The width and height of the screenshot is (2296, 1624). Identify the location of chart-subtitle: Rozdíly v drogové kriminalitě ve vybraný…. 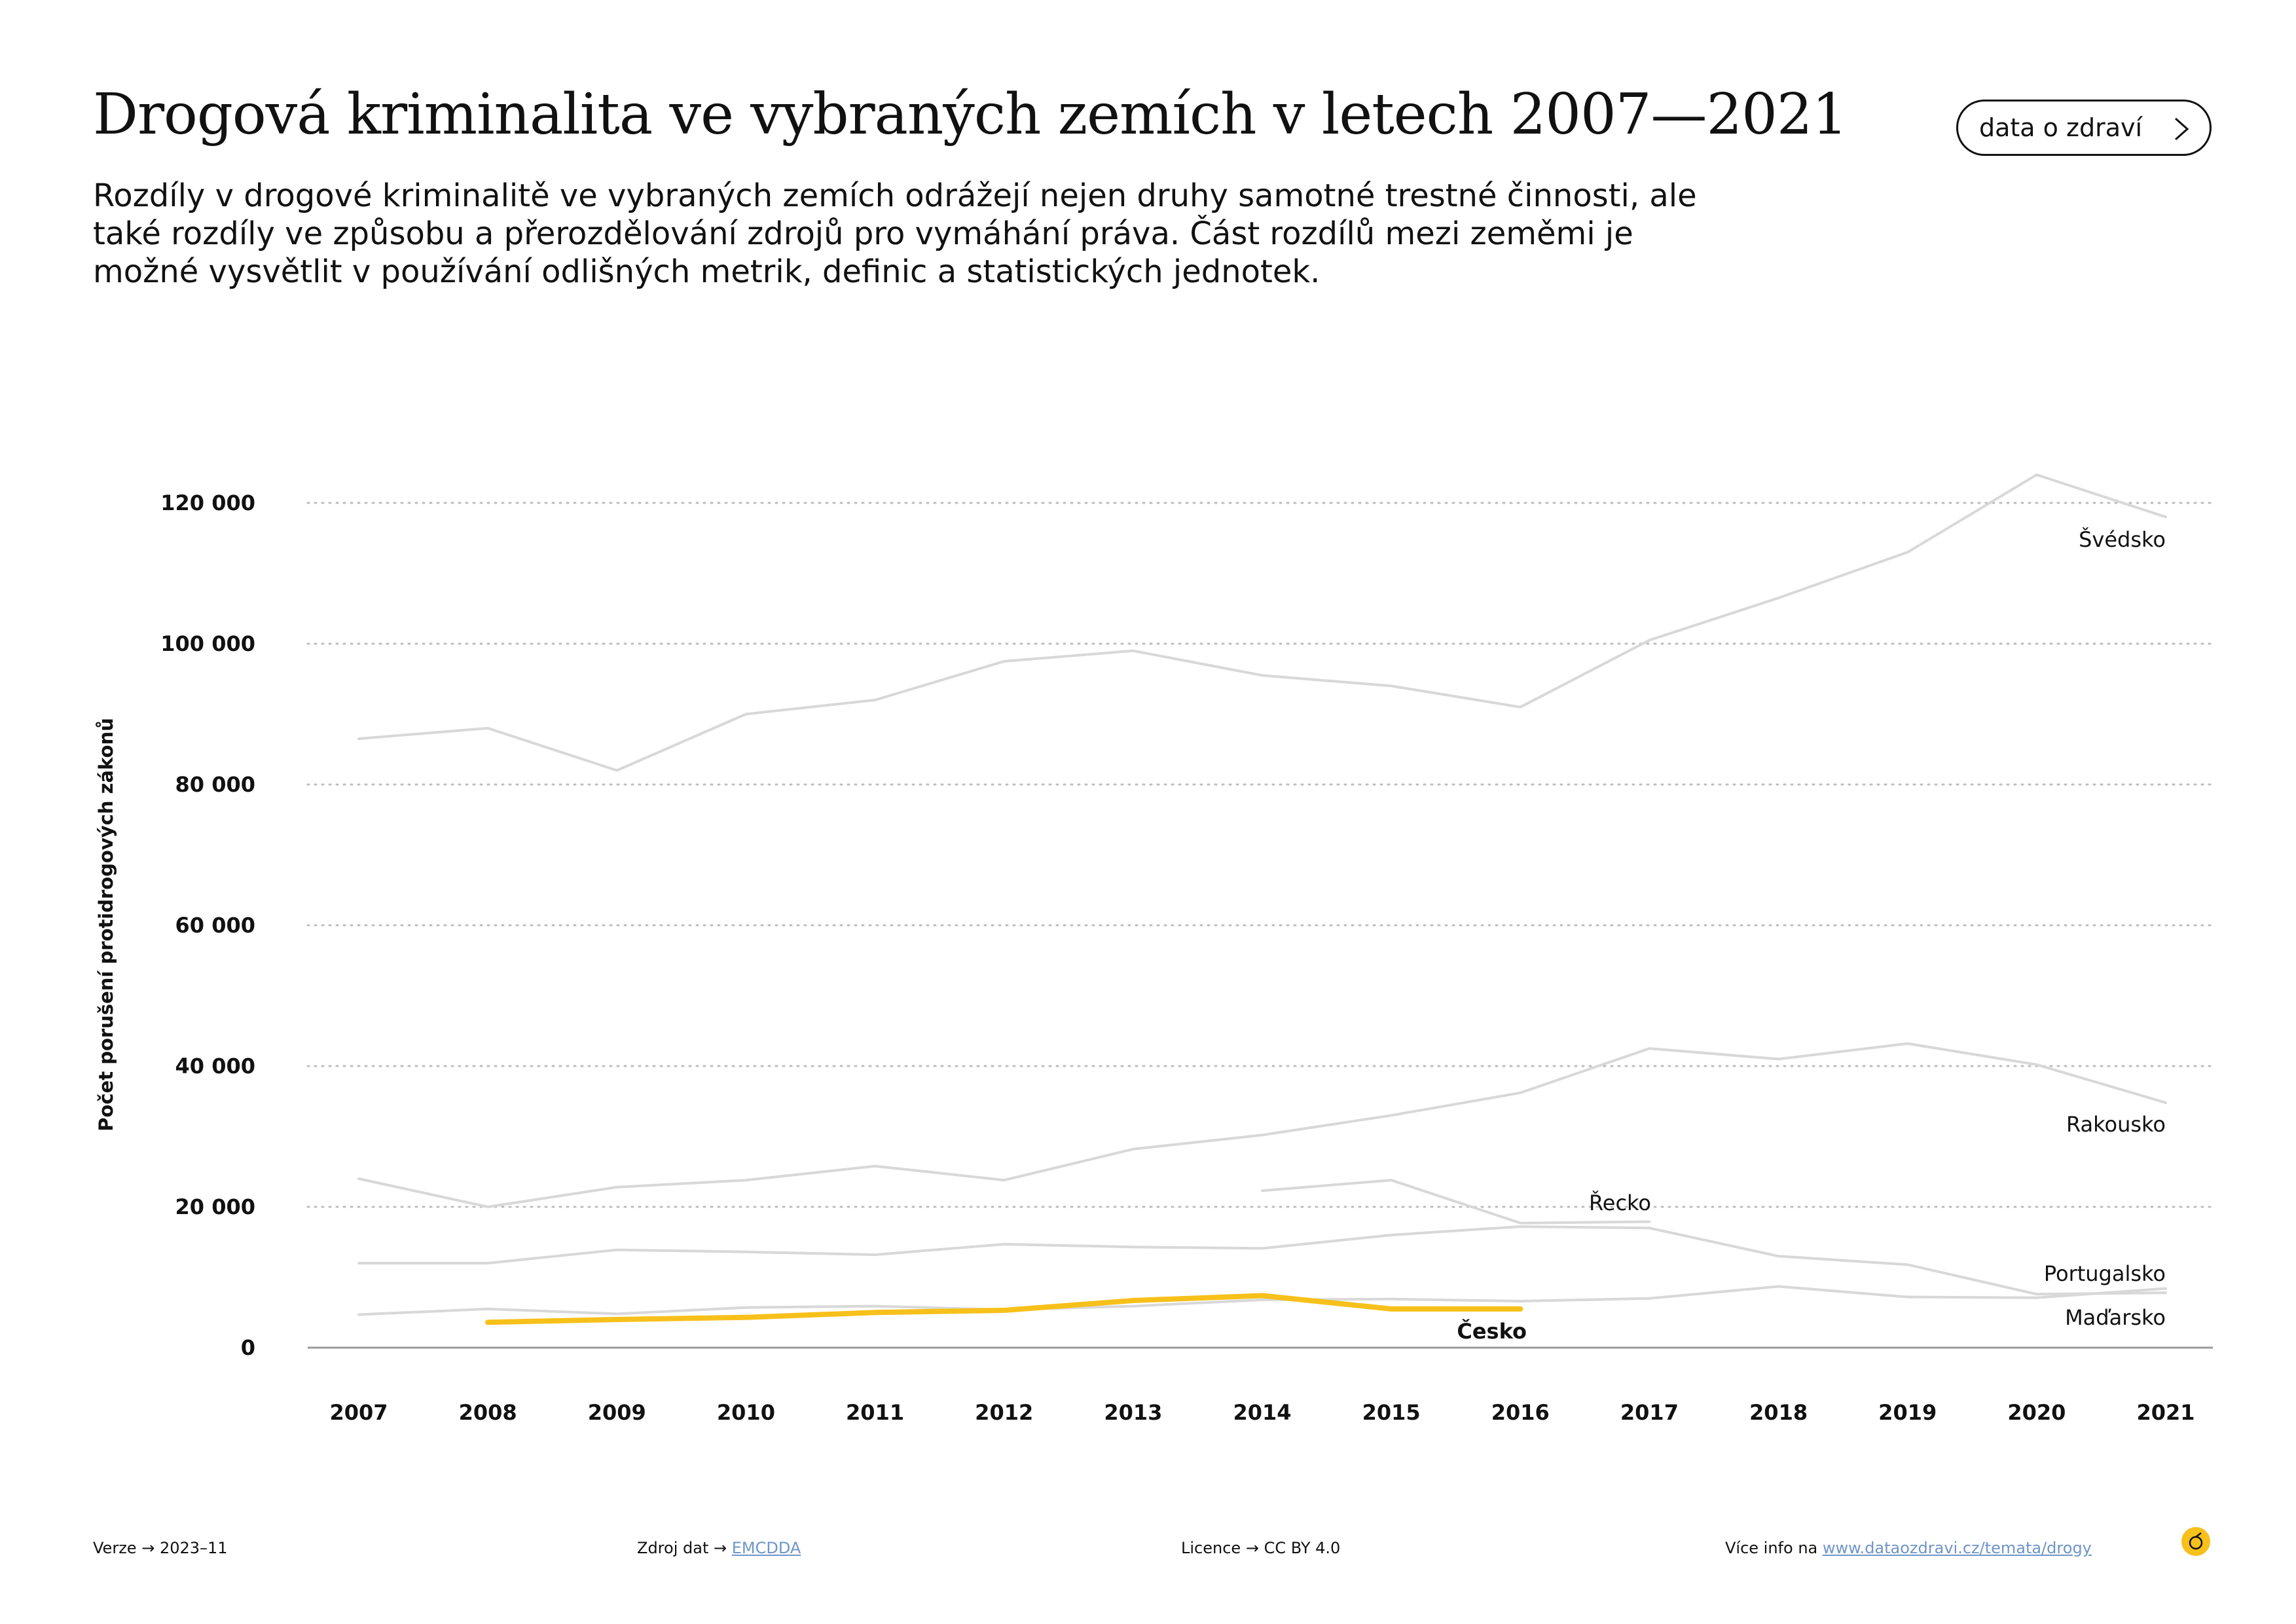
(895, 233).